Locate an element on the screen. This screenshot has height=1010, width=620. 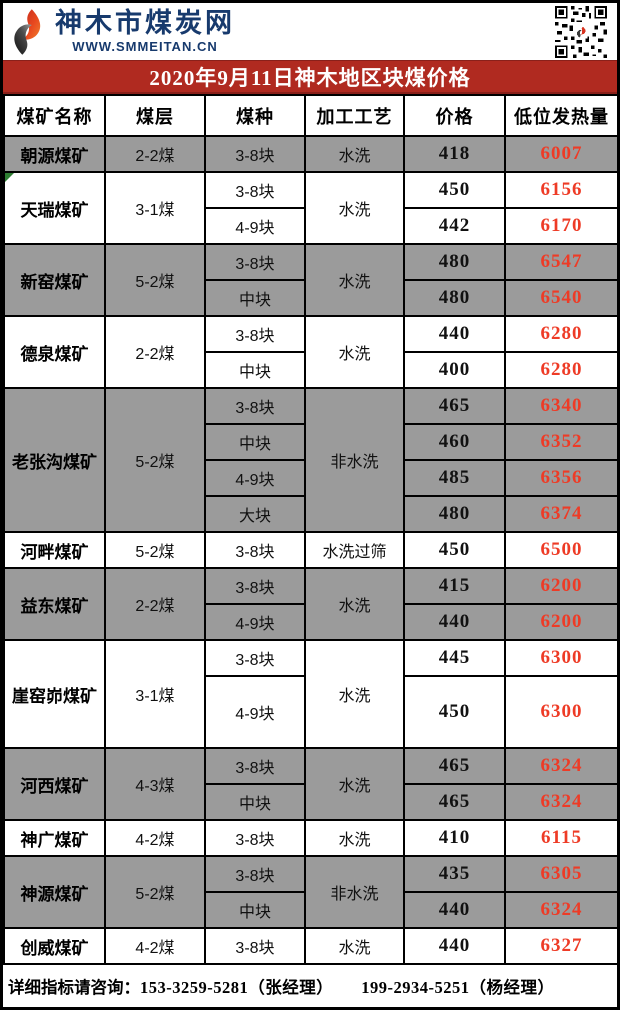
price-cell: 442 is located at coordinates (454, 226).